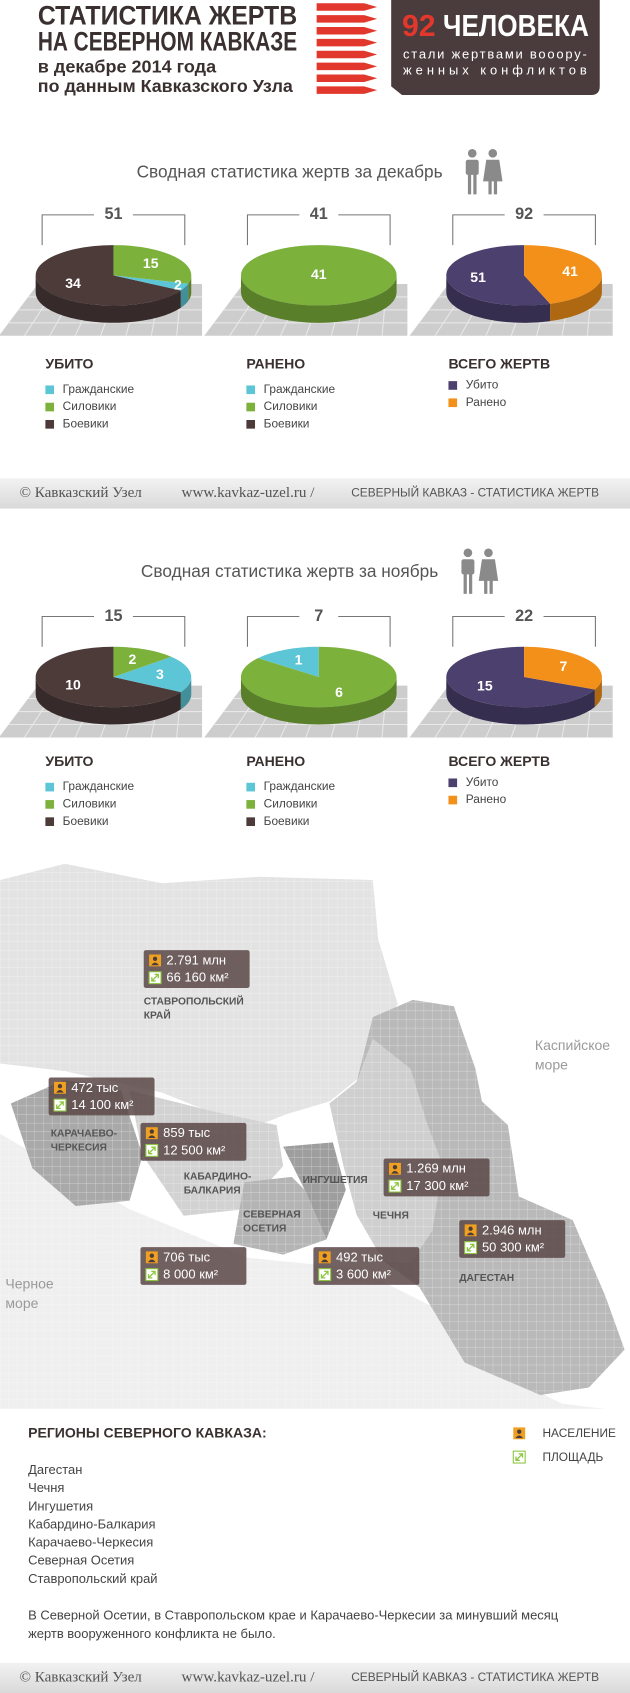  Describe the element at coordinates (516, 26) in the screenshot. I see `badge-word: ЧЕЛОВЕКА` at that location.